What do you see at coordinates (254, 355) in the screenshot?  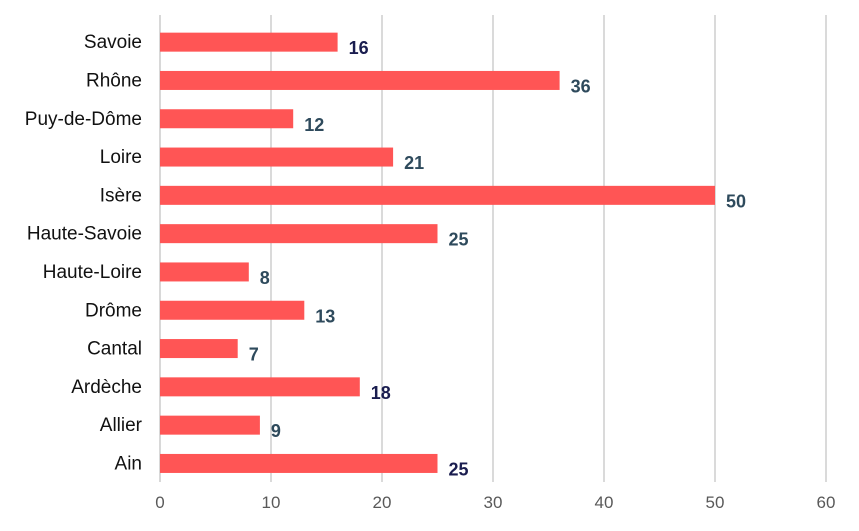 I see `data-label: 7` at bounding box center [254, 355].